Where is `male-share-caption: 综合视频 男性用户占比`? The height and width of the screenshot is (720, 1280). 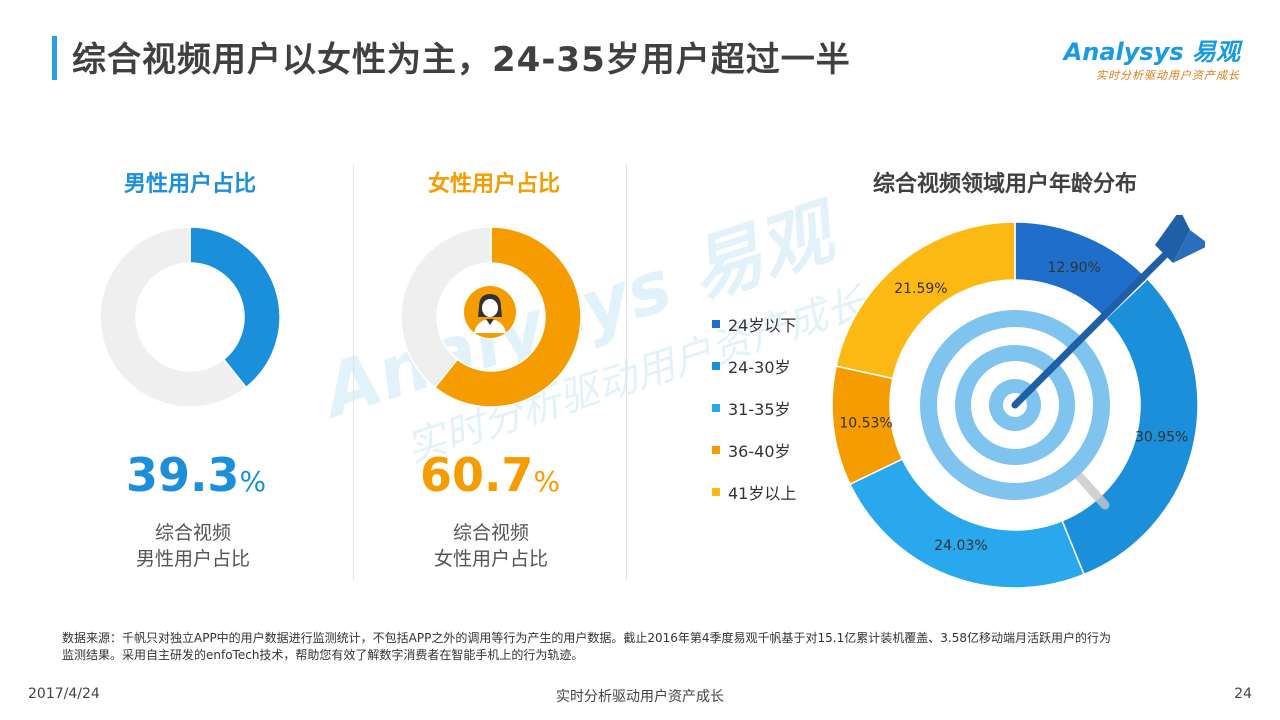 male-share-caption: 综合视频 男性用户占比 is located at coordinates (193, 546).